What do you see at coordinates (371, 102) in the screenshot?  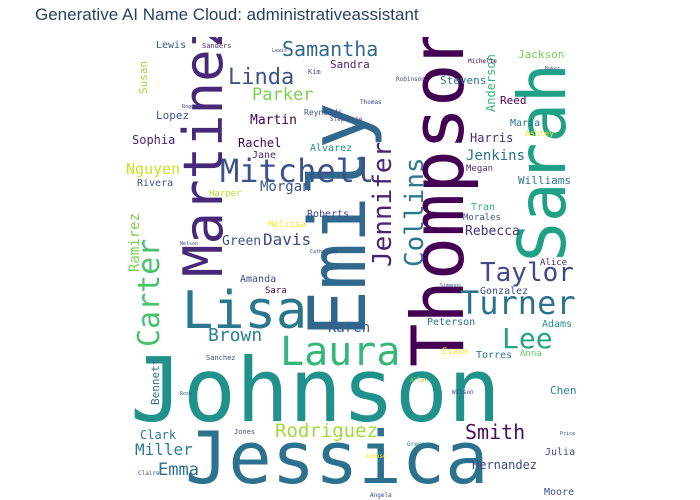 I see `word-thomas: Thomas` at bounding box center [371, 102].